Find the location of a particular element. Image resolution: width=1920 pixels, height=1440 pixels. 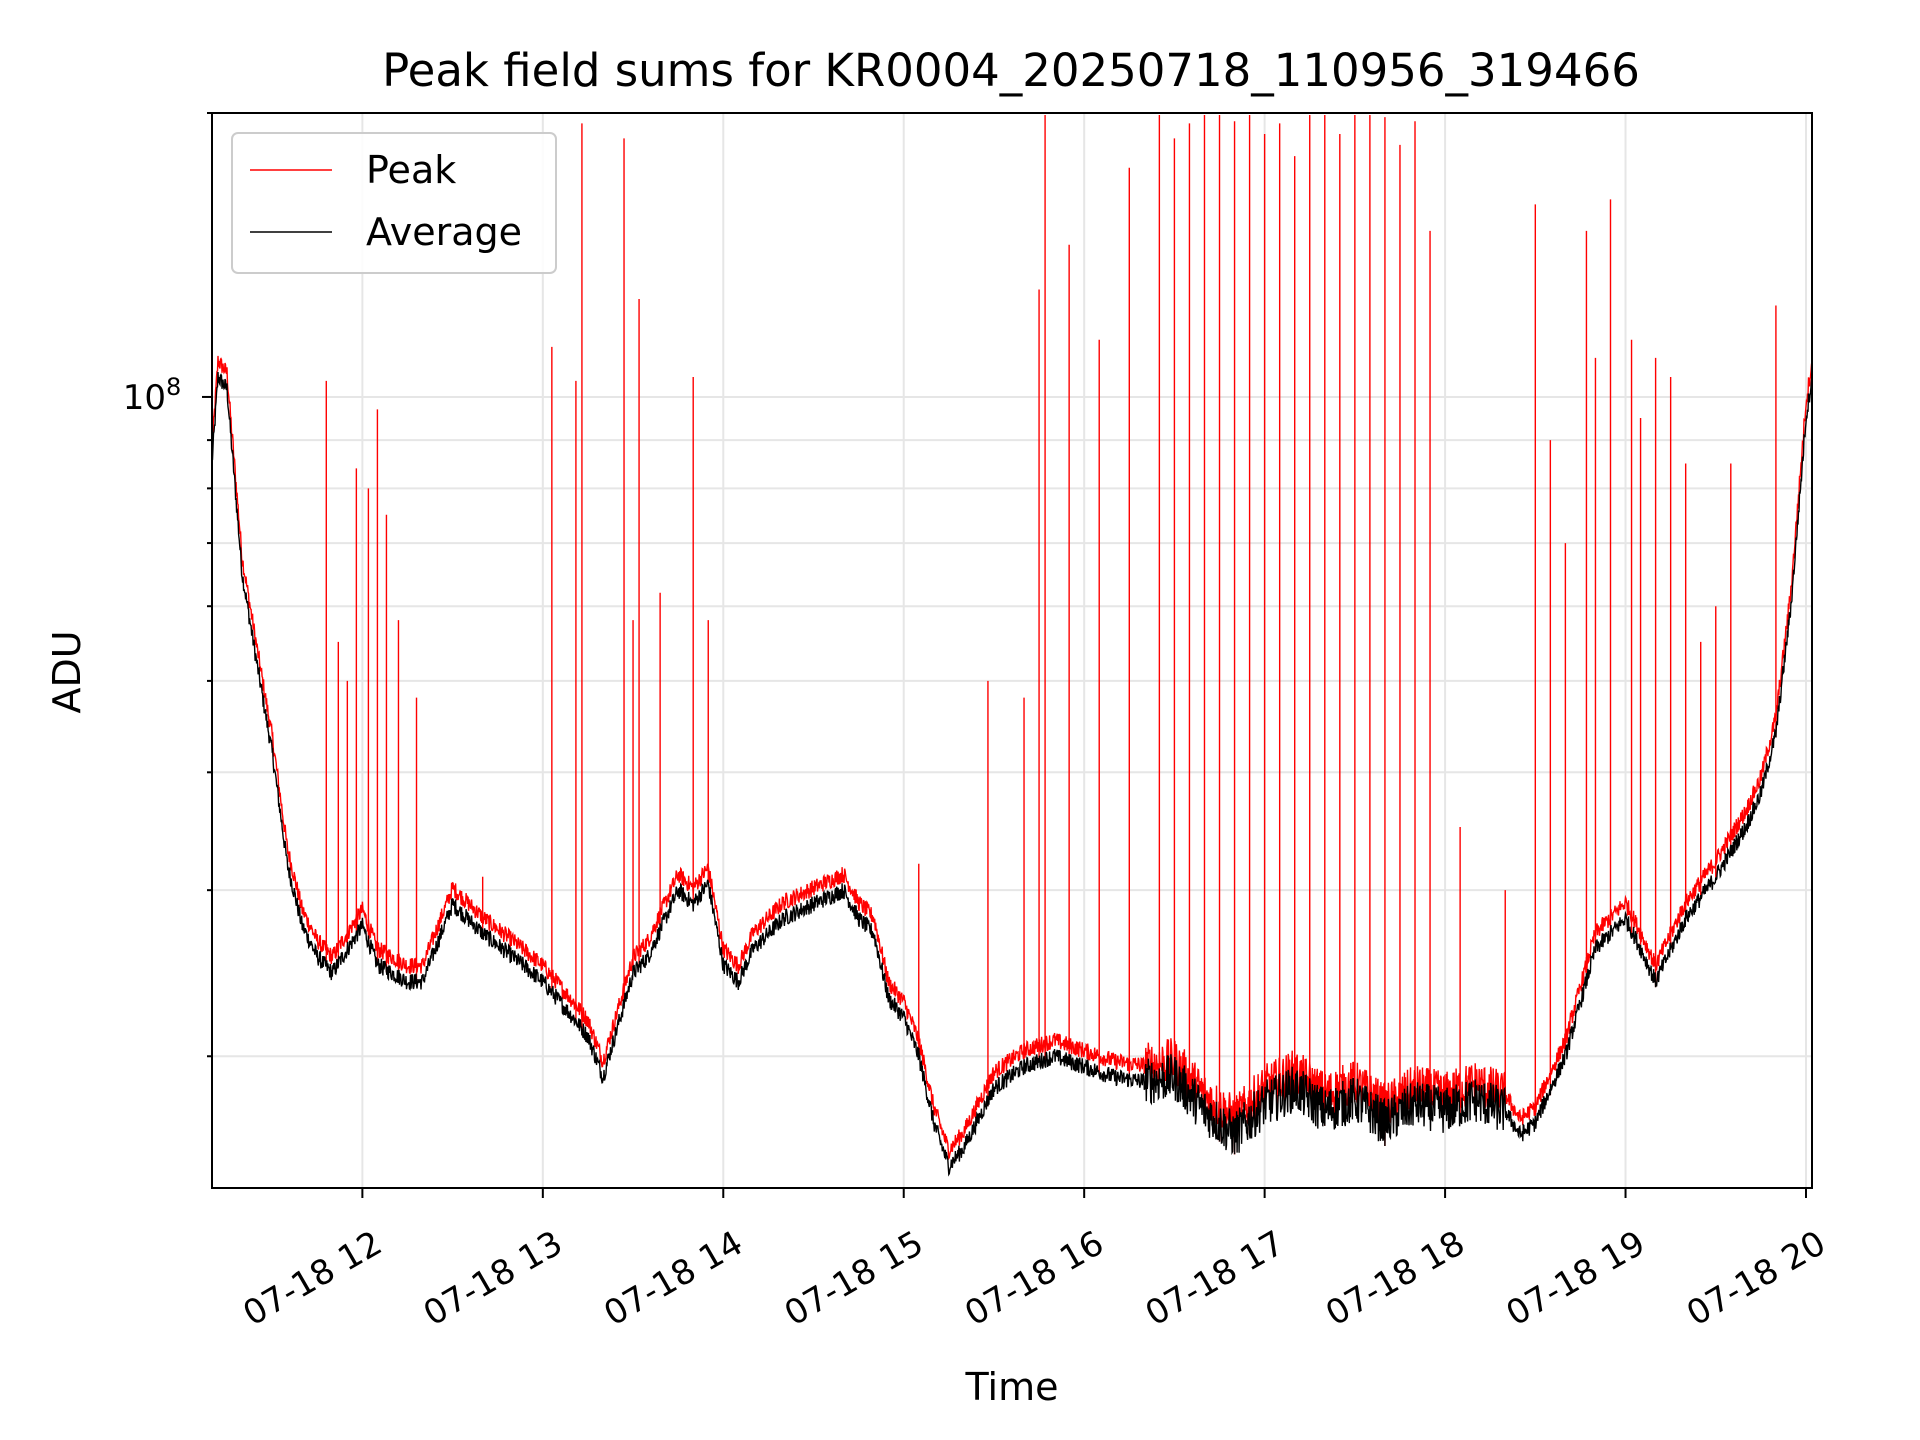

y-axis-label: ADU is located at coordinates (67, 671).